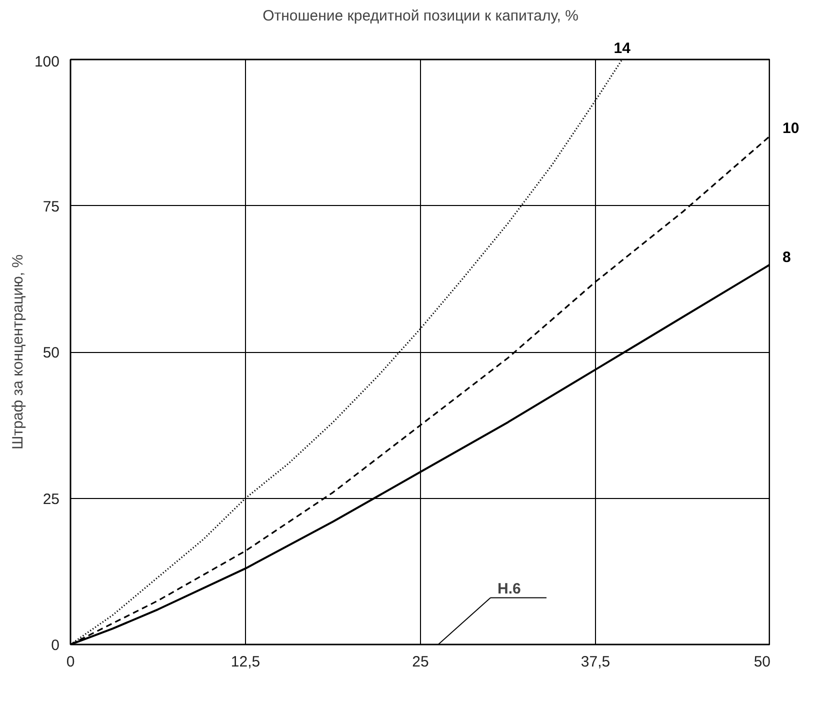  What do you see at coordinates (245, 662) in the screenshot?
I see `x-tick-label: 12,5` at bounding box center [245, 662].